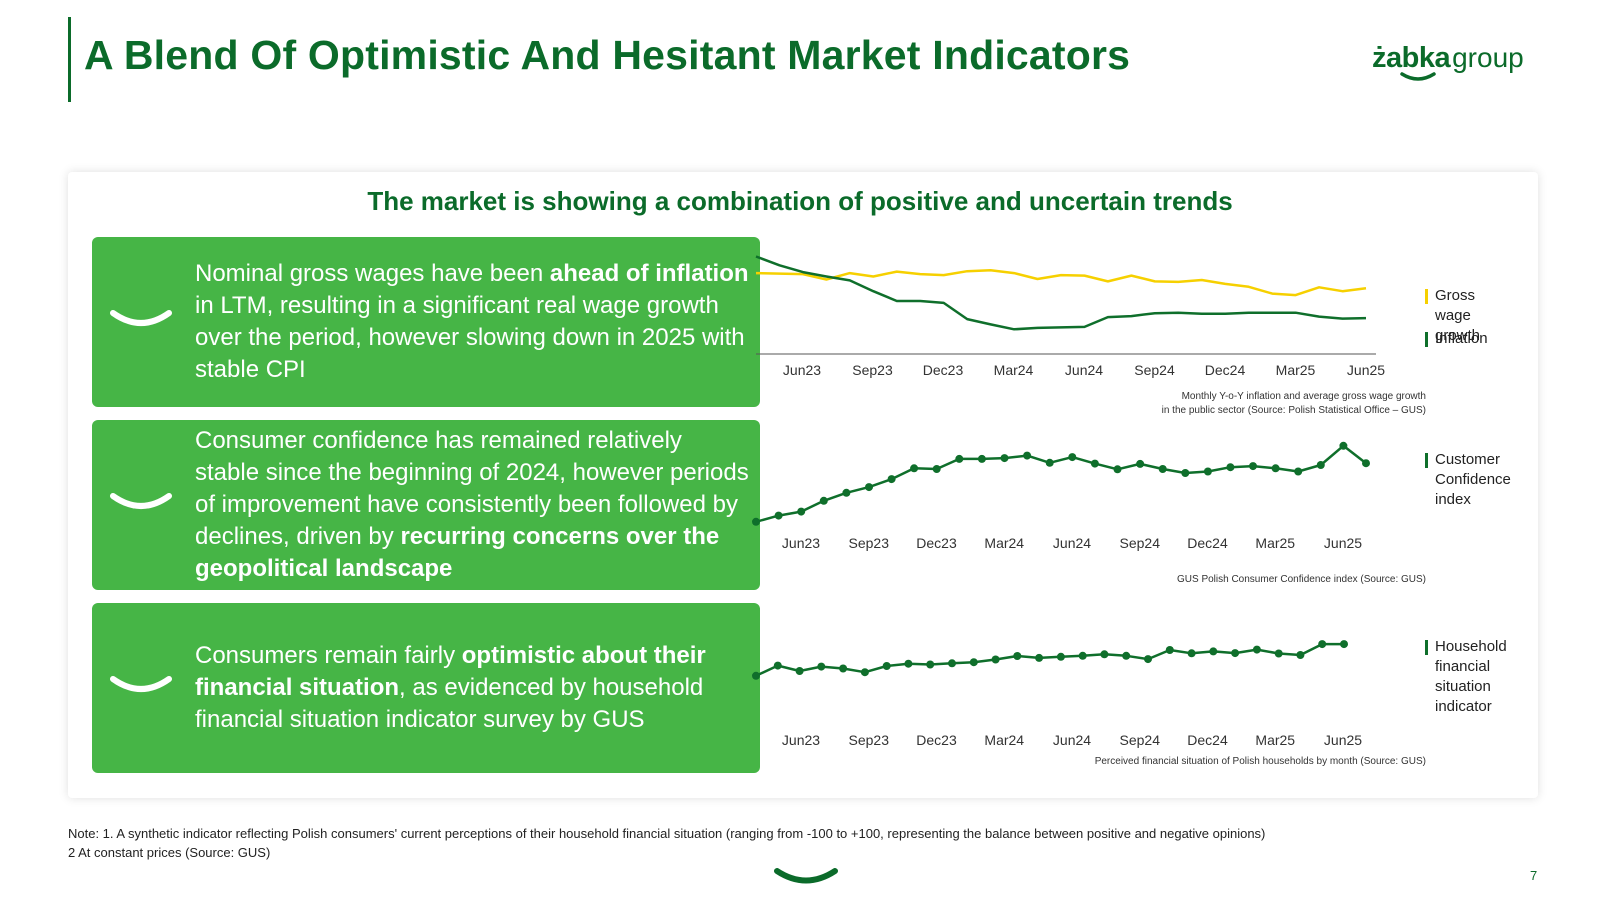 The height and width of the screenshot is (900, 1600). What do you see at coordinates (806, 876) in the screenshot?
I see `footer-smile-icon` at bounding box center [806, 876].